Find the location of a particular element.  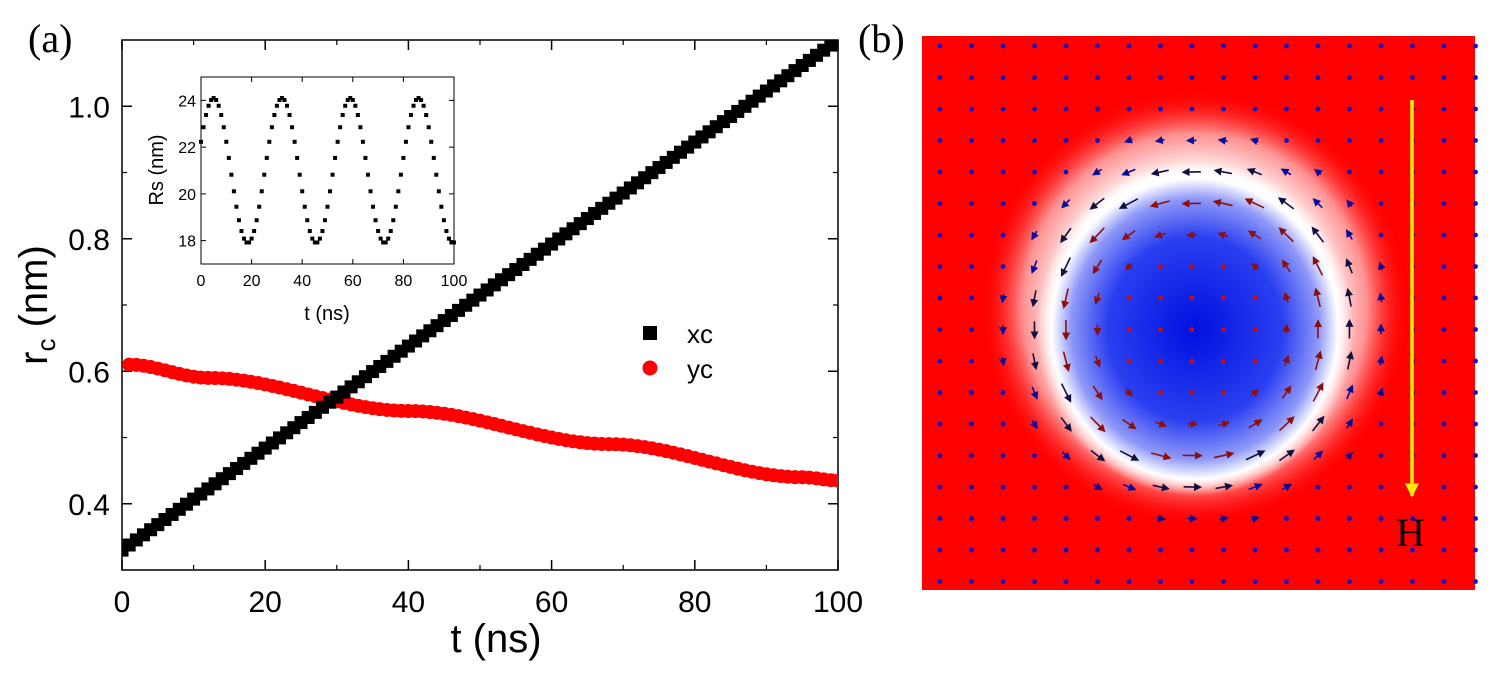

inset-chart: 0 20 40 60 80 100 18 20 22 24 t (ns) Rs (nm) is located at coordinates (306, 200).